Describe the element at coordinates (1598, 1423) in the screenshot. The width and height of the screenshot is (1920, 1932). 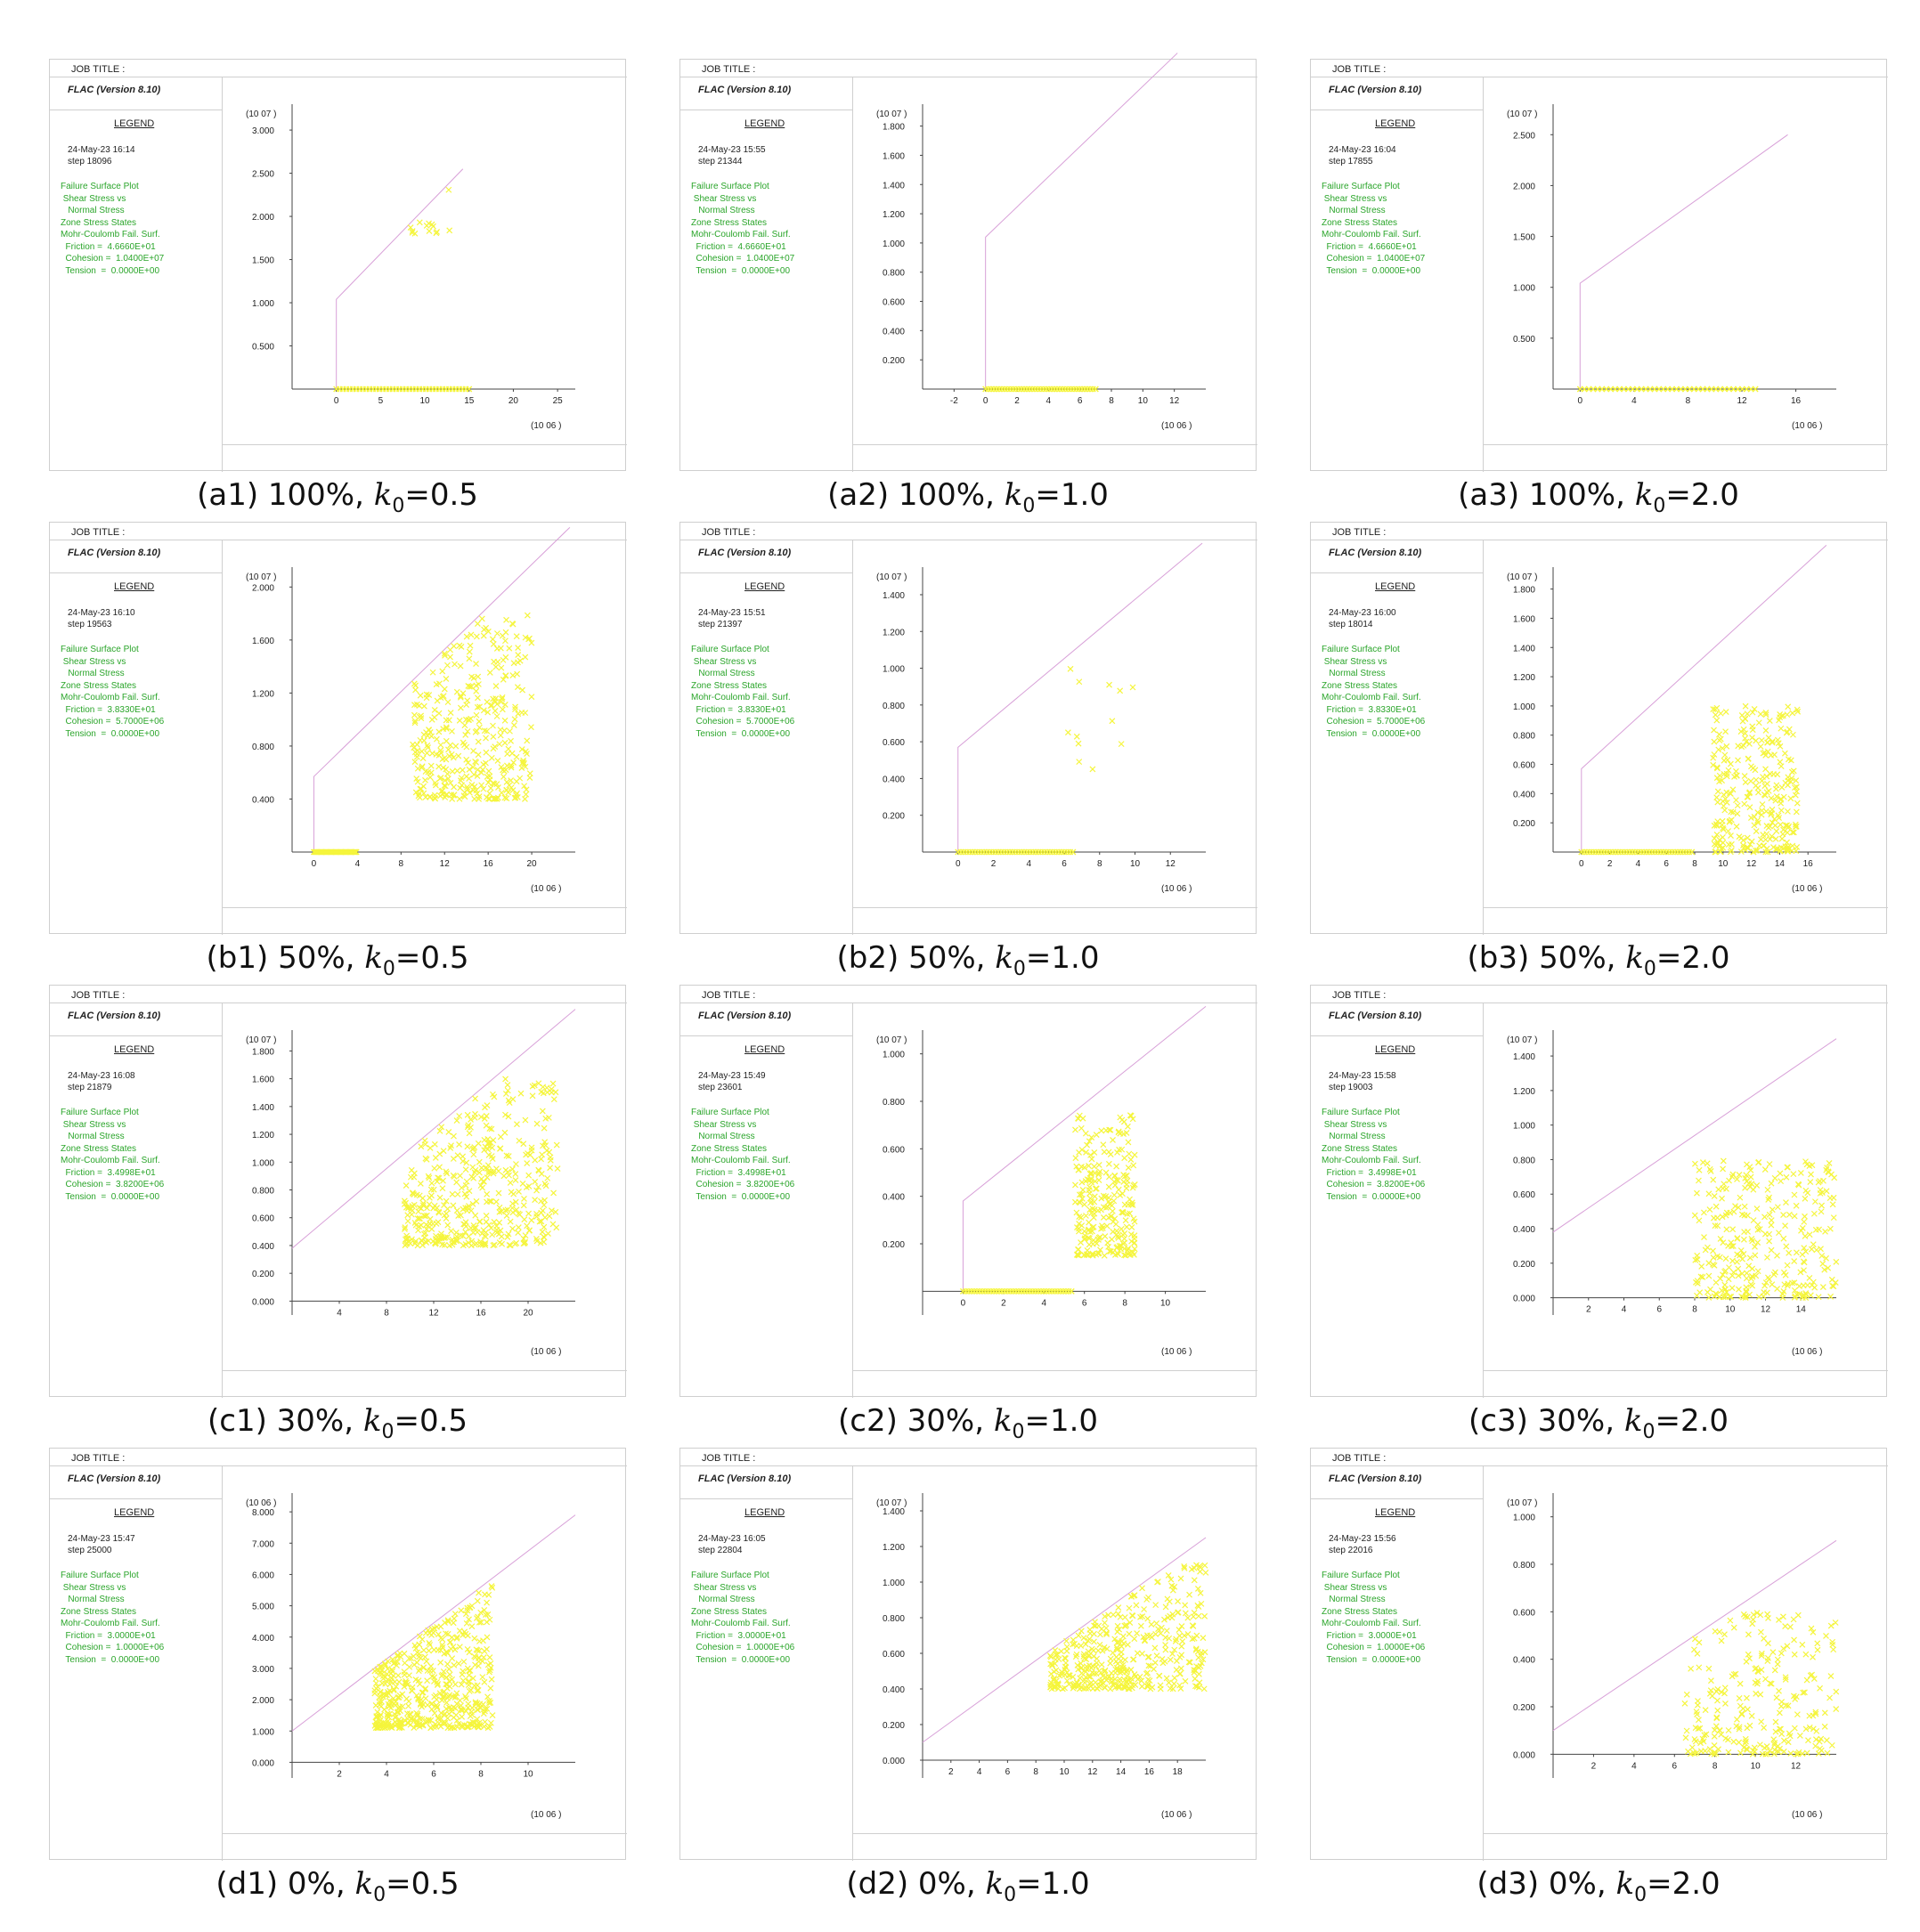
I see `panel-caption: (c3) 30%, k0=2.0` at that location.